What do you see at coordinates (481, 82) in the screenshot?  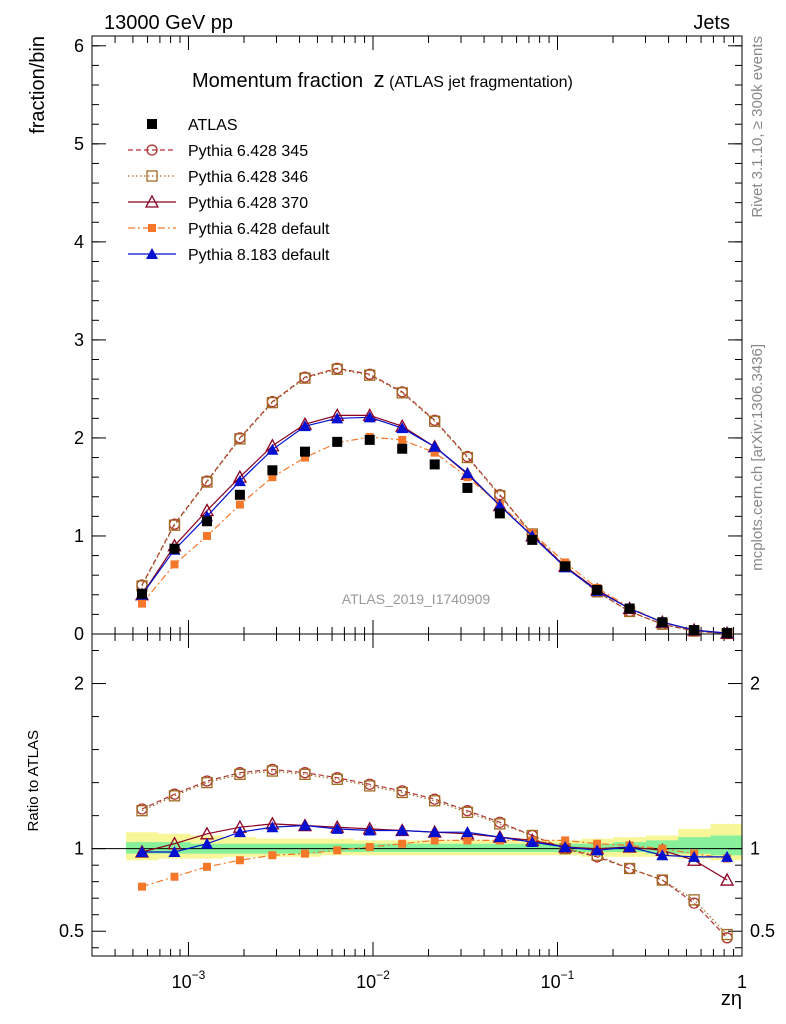 I see `chart-title-paren: (ATLAS jet fragmentation)` at bounding box center [481, 82].